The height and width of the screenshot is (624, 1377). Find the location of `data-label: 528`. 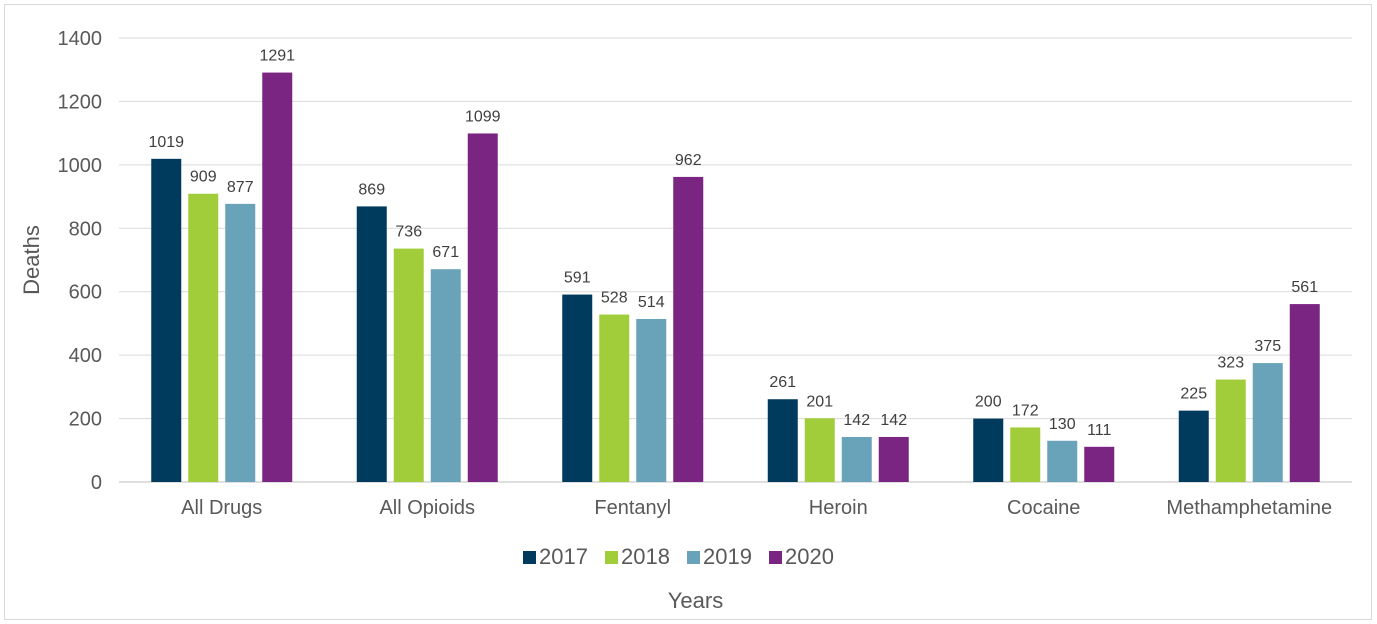

data-label: 528 is located at coordinates (614, 298).